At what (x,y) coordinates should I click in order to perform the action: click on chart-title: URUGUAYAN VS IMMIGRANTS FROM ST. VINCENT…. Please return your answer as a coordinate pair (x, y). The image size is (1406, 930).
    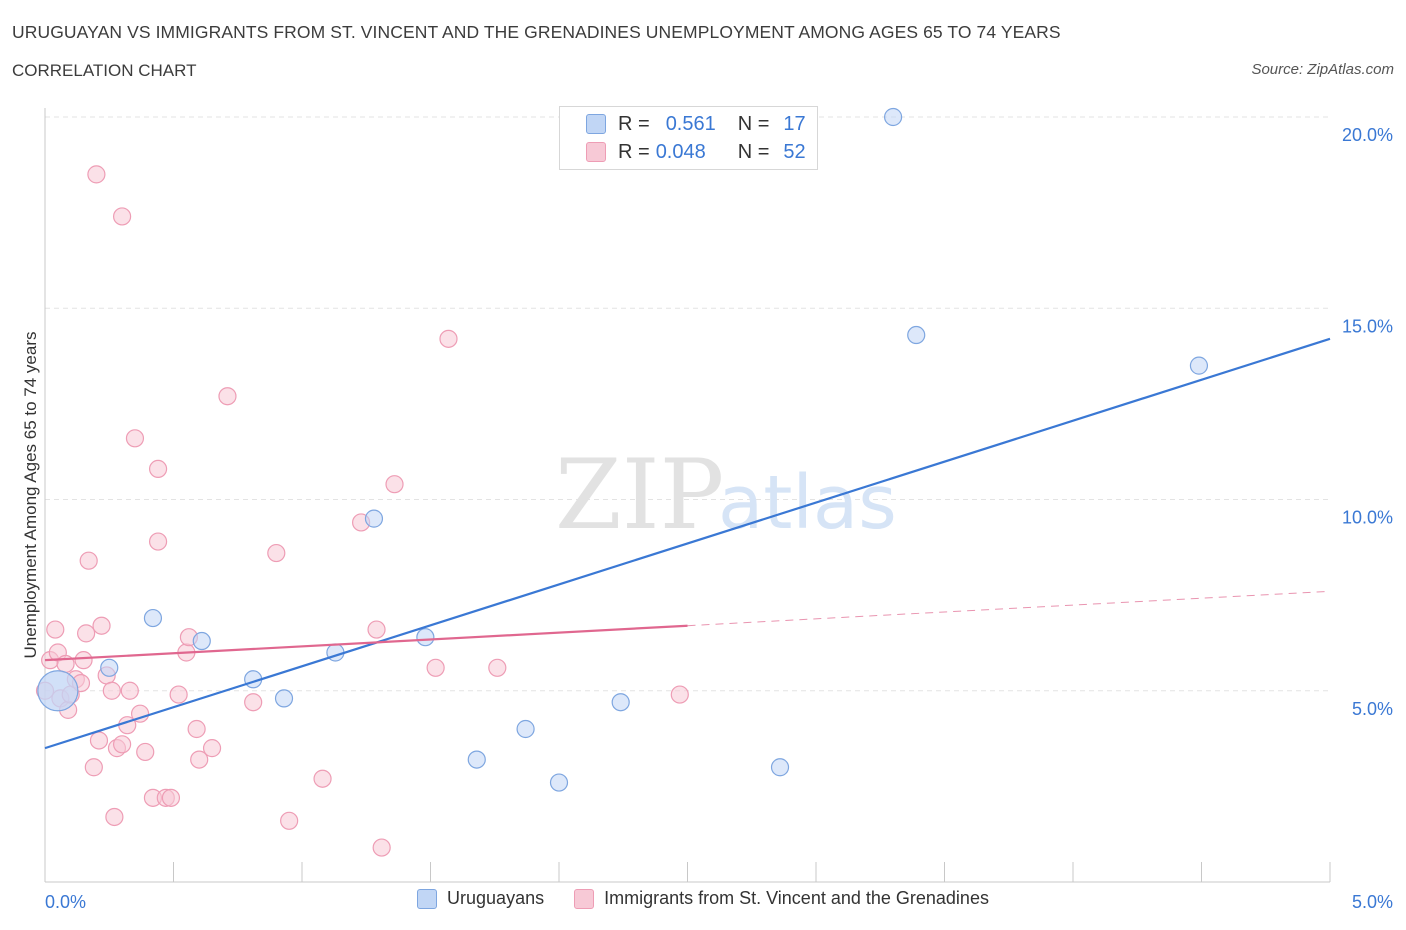
    Looking at the image, I should click on (536, 32).